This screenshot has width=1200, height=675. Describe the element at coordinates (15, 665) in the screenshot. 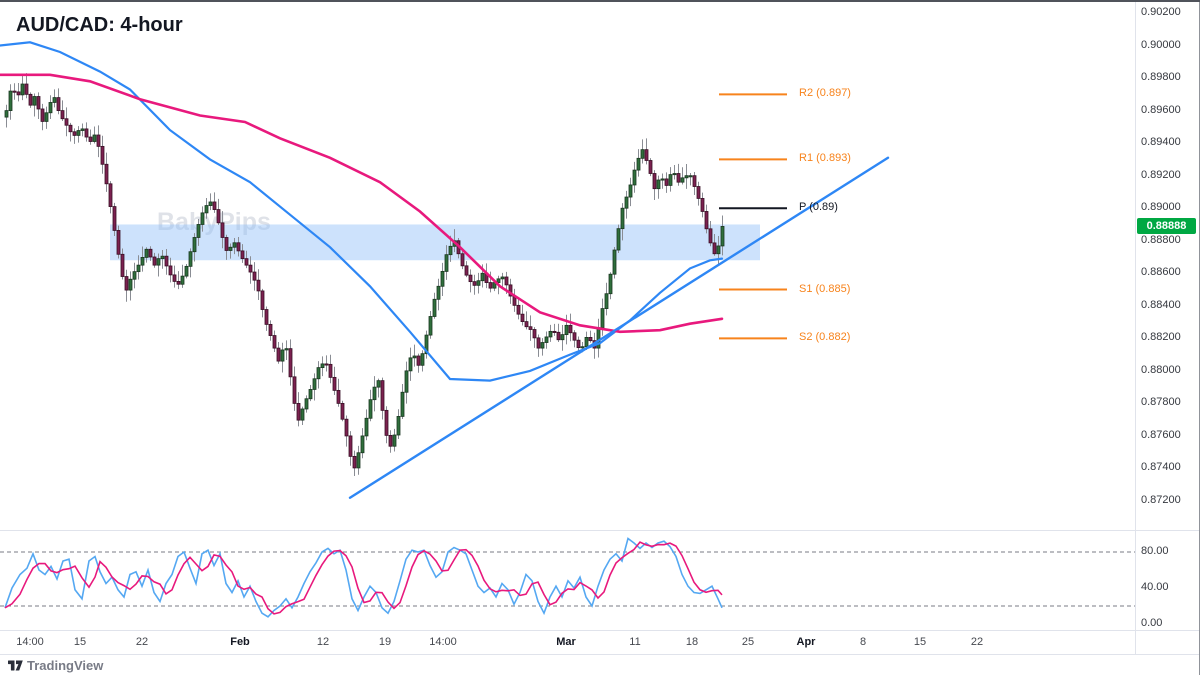

I see `tradingview-mark-icon` at that location.